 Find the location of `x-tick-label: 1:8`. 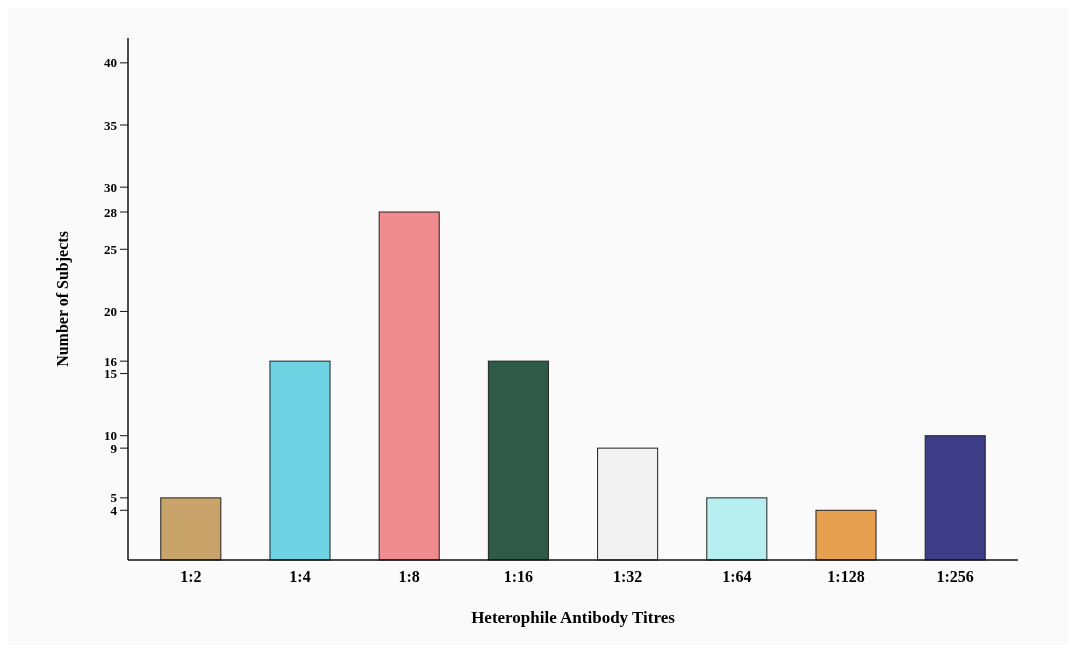

x-tick-label: 1:8 is located at coordinates (409, 576).